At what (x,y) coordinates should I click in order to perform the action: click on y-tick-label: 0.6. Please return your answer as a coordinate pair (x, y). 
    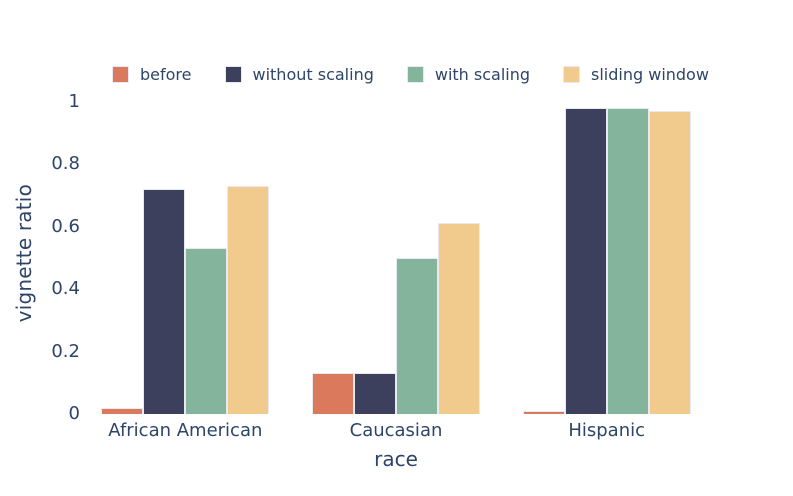
    Looking at the image, I should click on (65, 226).